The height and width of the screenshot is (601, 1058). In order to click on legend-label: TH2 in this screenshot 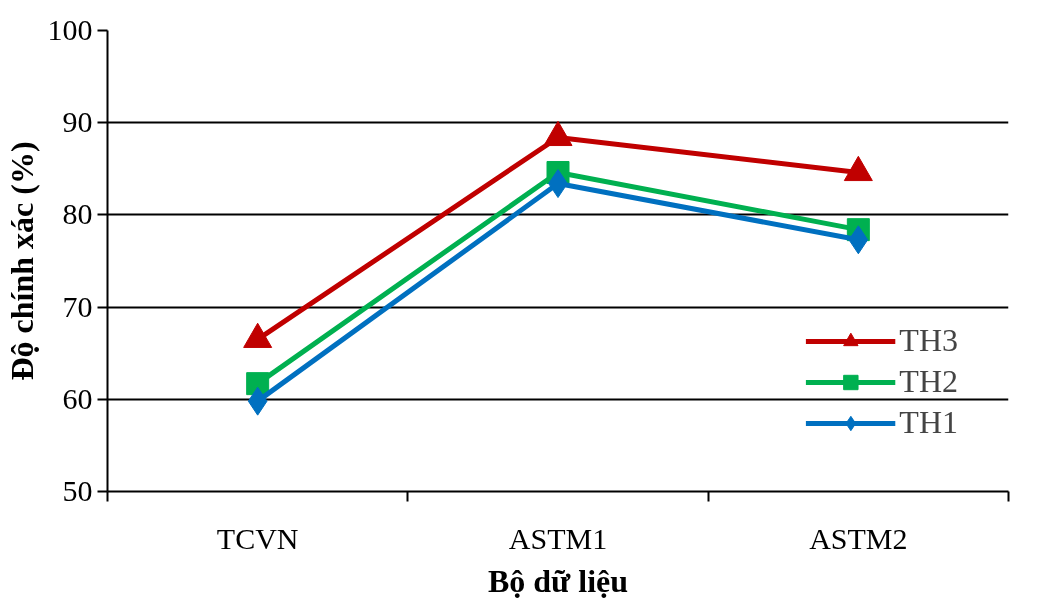, I will do `click(928, 381)`.